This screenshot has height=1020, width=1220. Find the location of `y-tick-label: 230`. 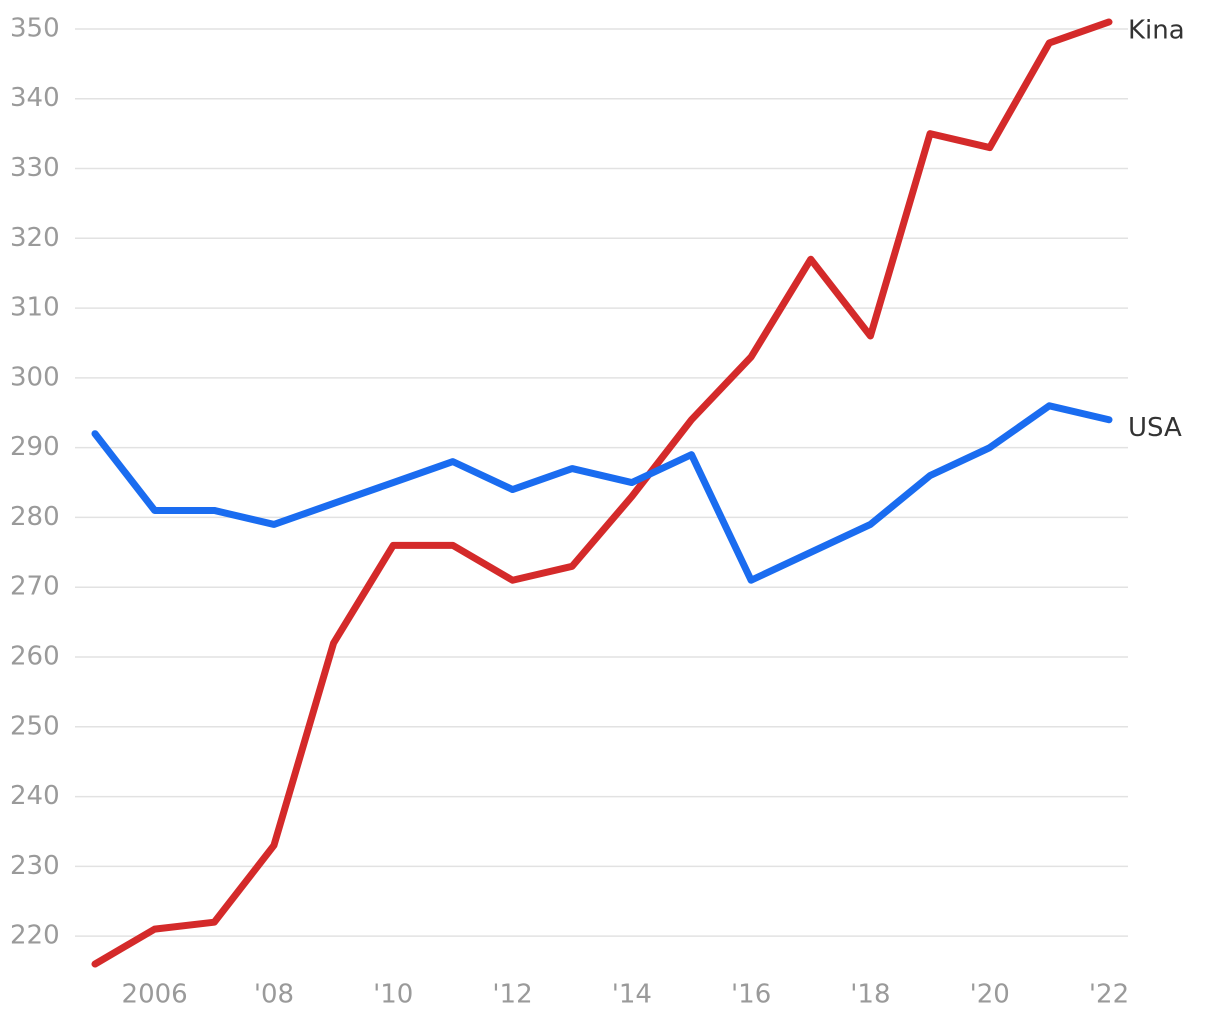

y-tick-label: 230 is located at coordinates (35, 866).